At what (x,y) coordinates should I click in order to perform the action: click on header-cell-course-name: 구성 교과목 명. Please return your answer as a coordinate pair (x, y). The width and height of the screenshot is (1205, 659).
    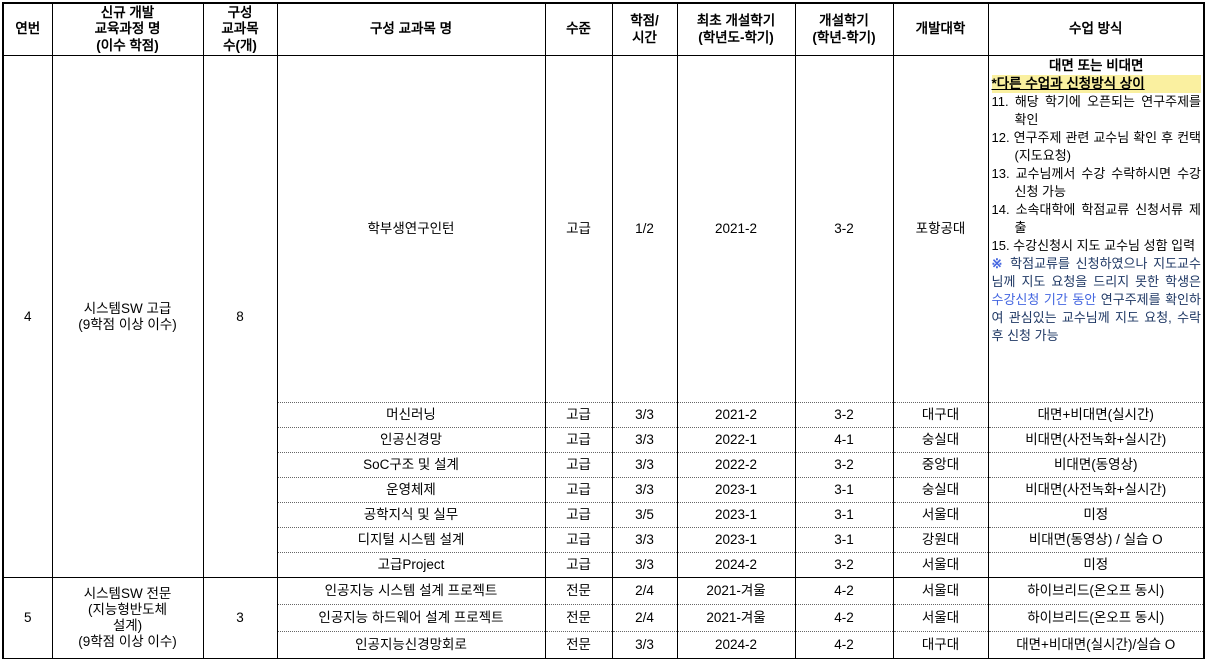
    Looking at the image, I should click on (411, 30).